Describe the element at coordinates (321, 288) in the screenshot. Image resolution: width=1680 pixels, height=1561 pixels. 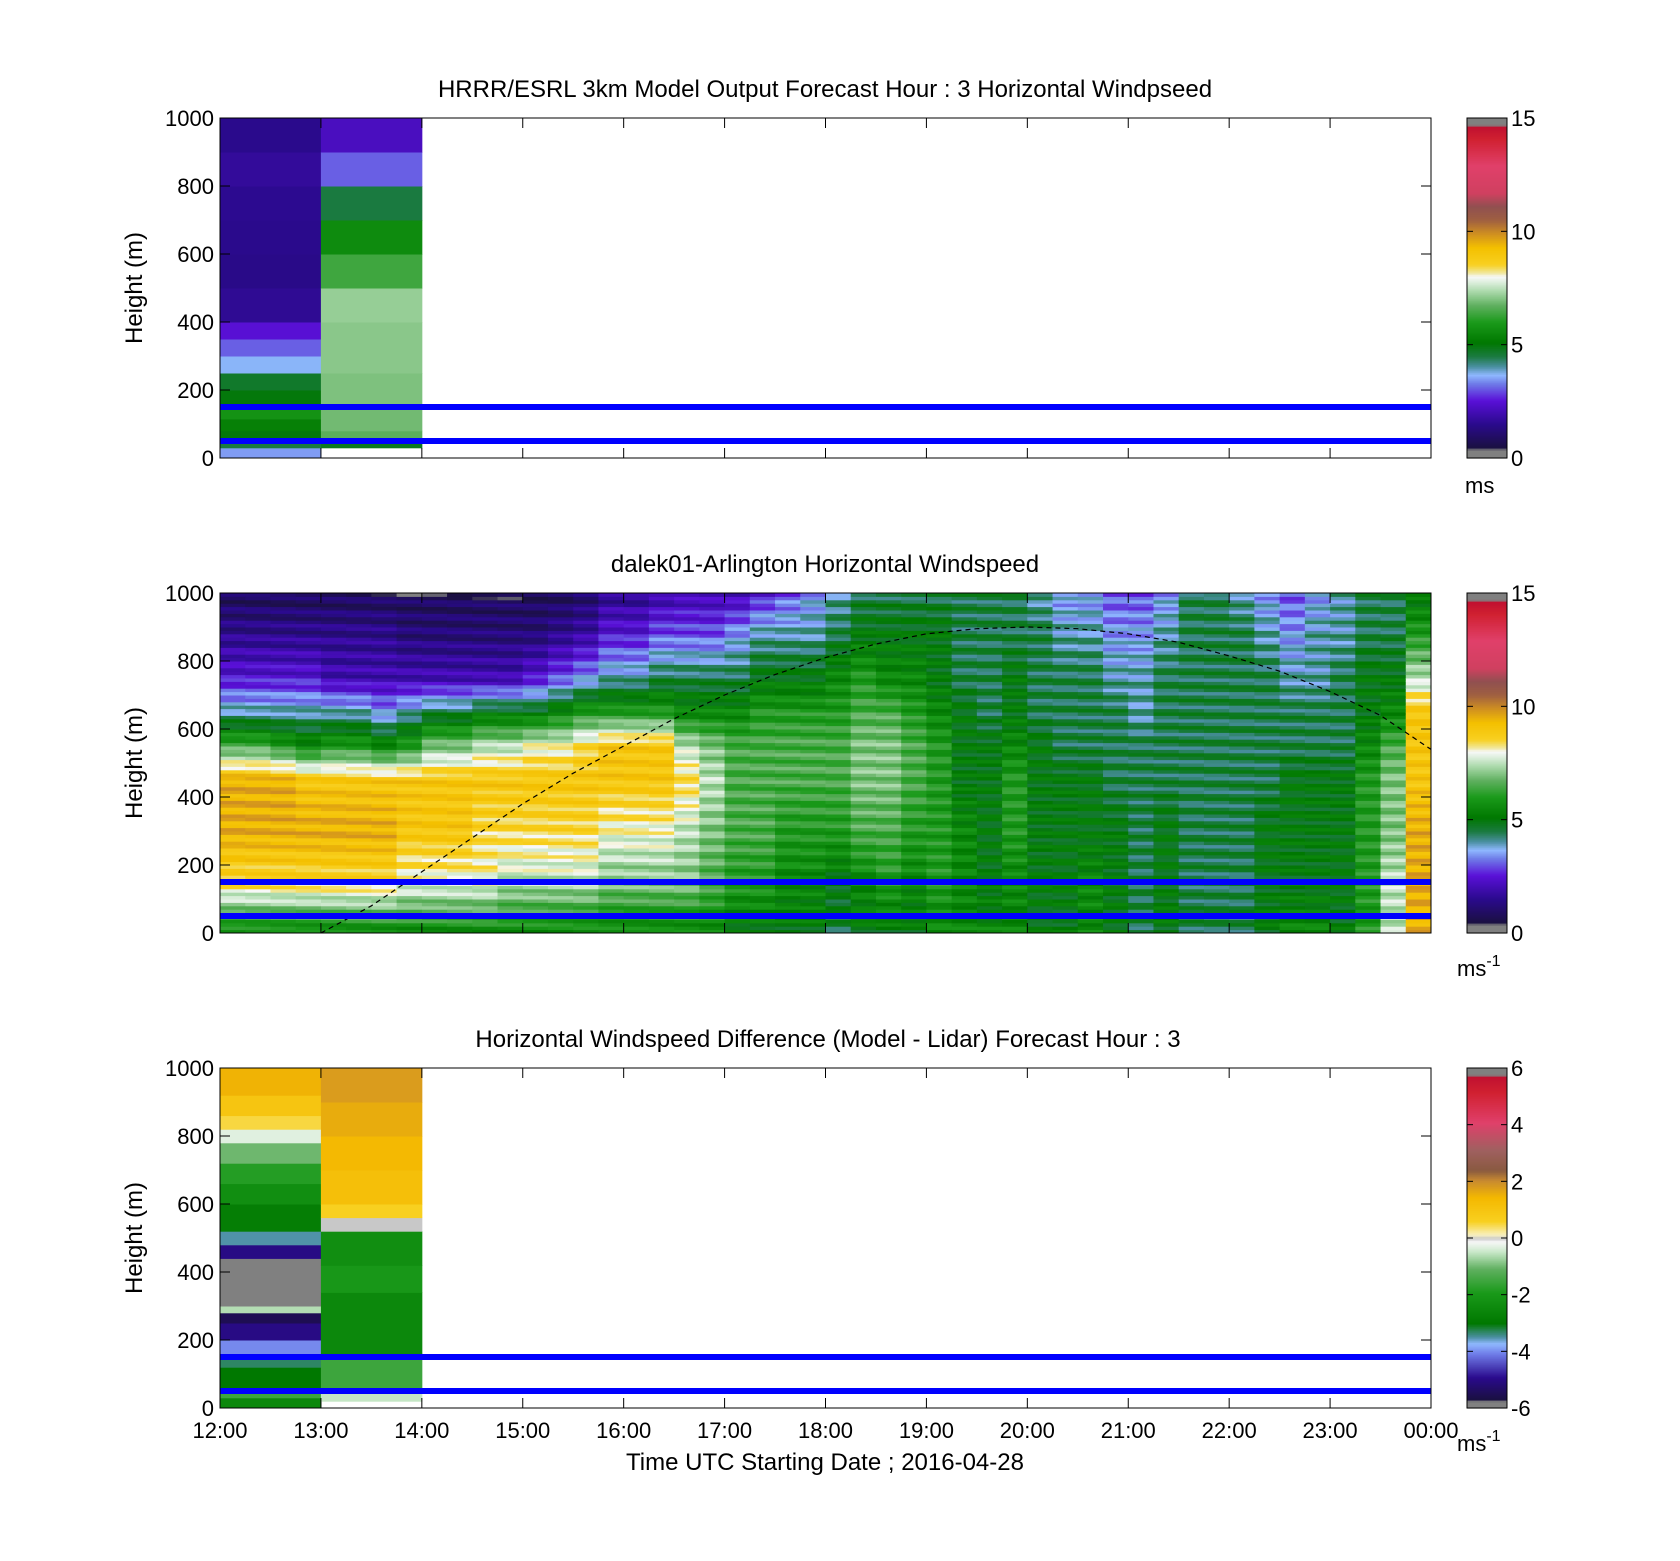
I see `heatmap-cells` at that location.